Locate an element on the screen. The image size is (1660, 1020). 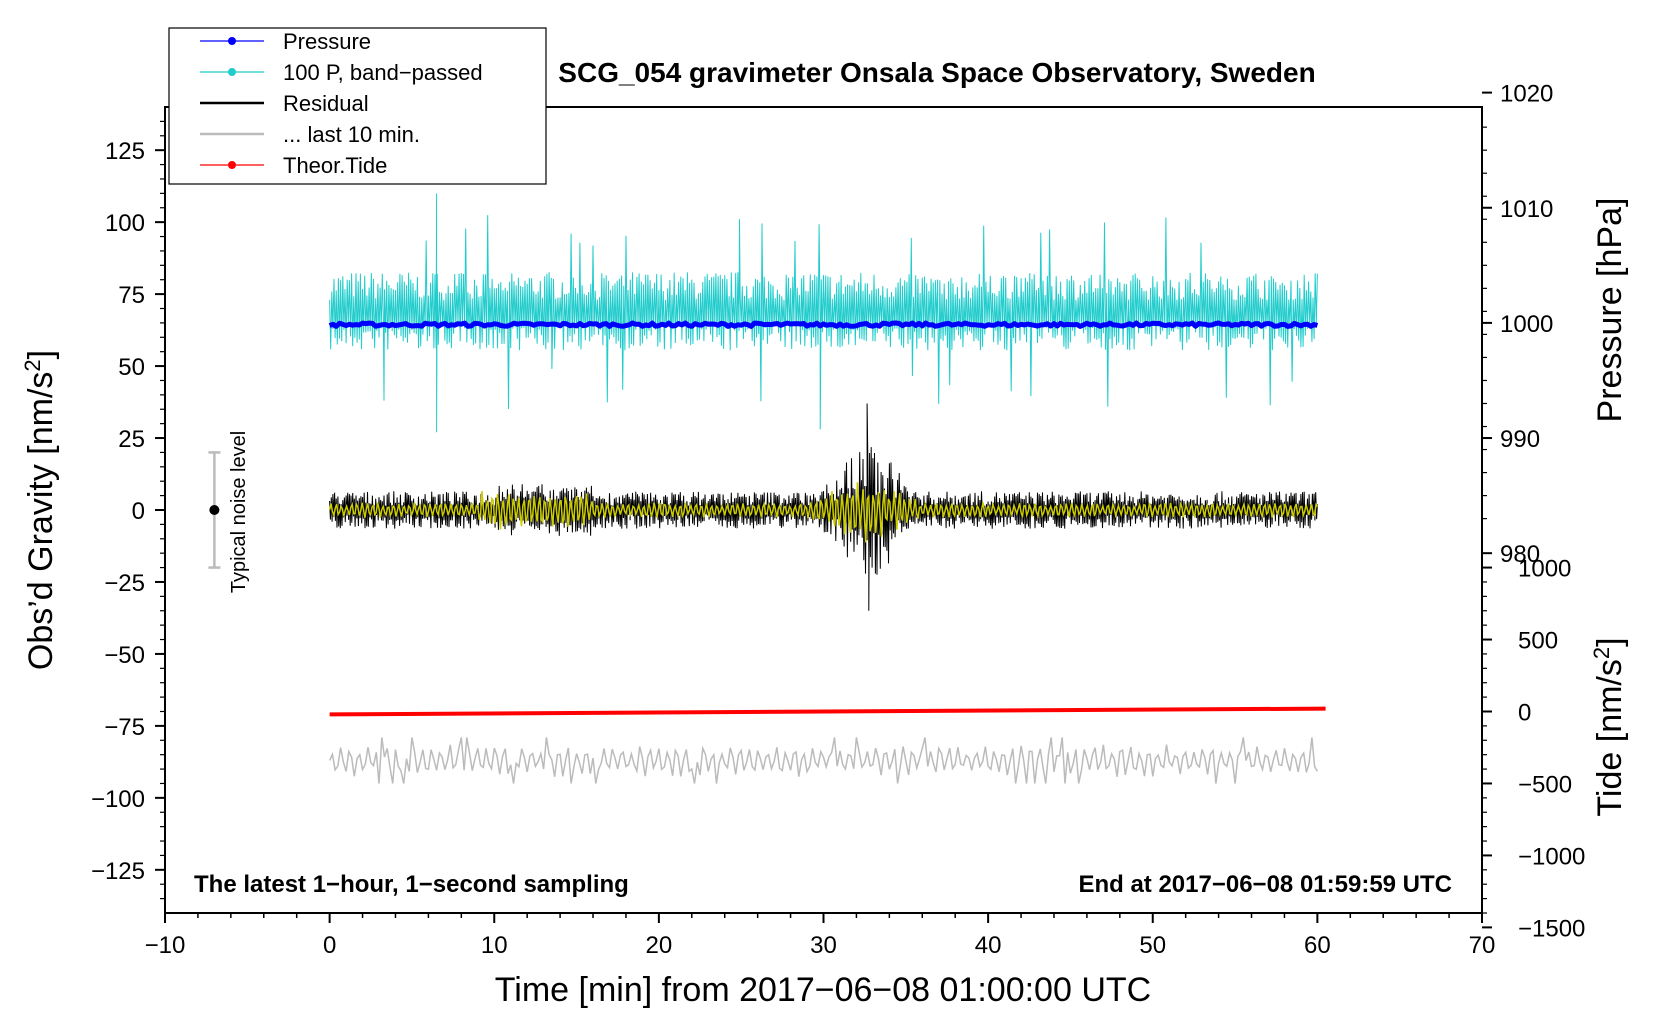
noise-indicator is located at coordinates (214, 510).